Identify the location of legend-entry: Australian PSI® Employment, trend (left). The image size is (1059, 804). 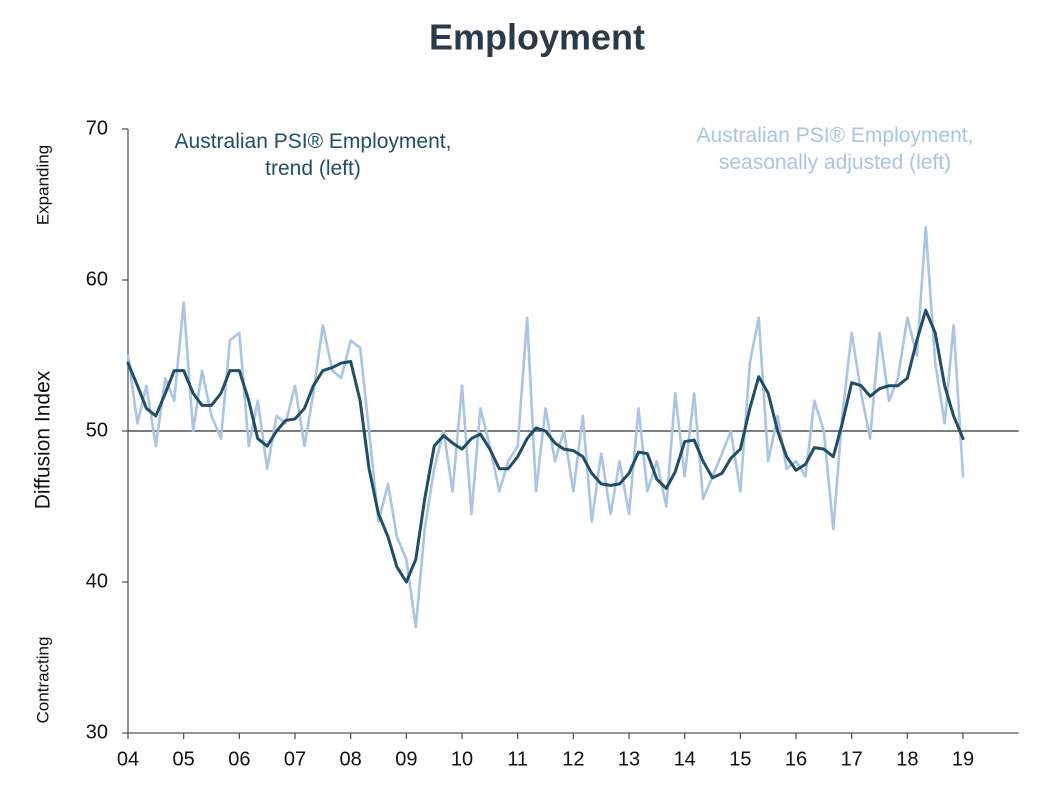
(313, 155).